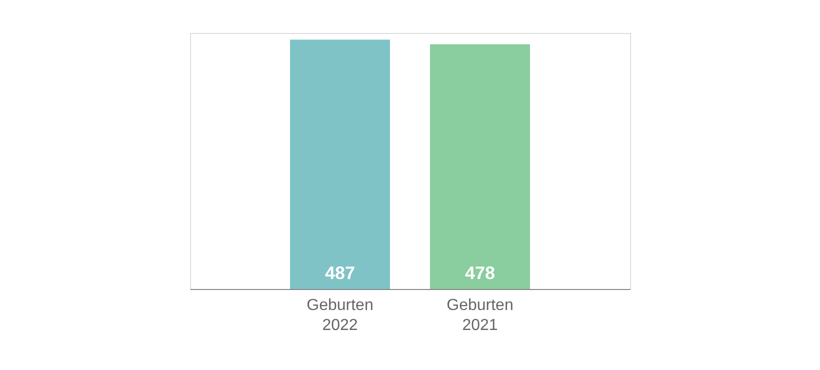 The width and height of the screenshot is (820, 370). What do you see at coordinates (340, 315) in the screenshot?
I see `x-tick-label: Geburten 2022` at bounding box center [340, 315].